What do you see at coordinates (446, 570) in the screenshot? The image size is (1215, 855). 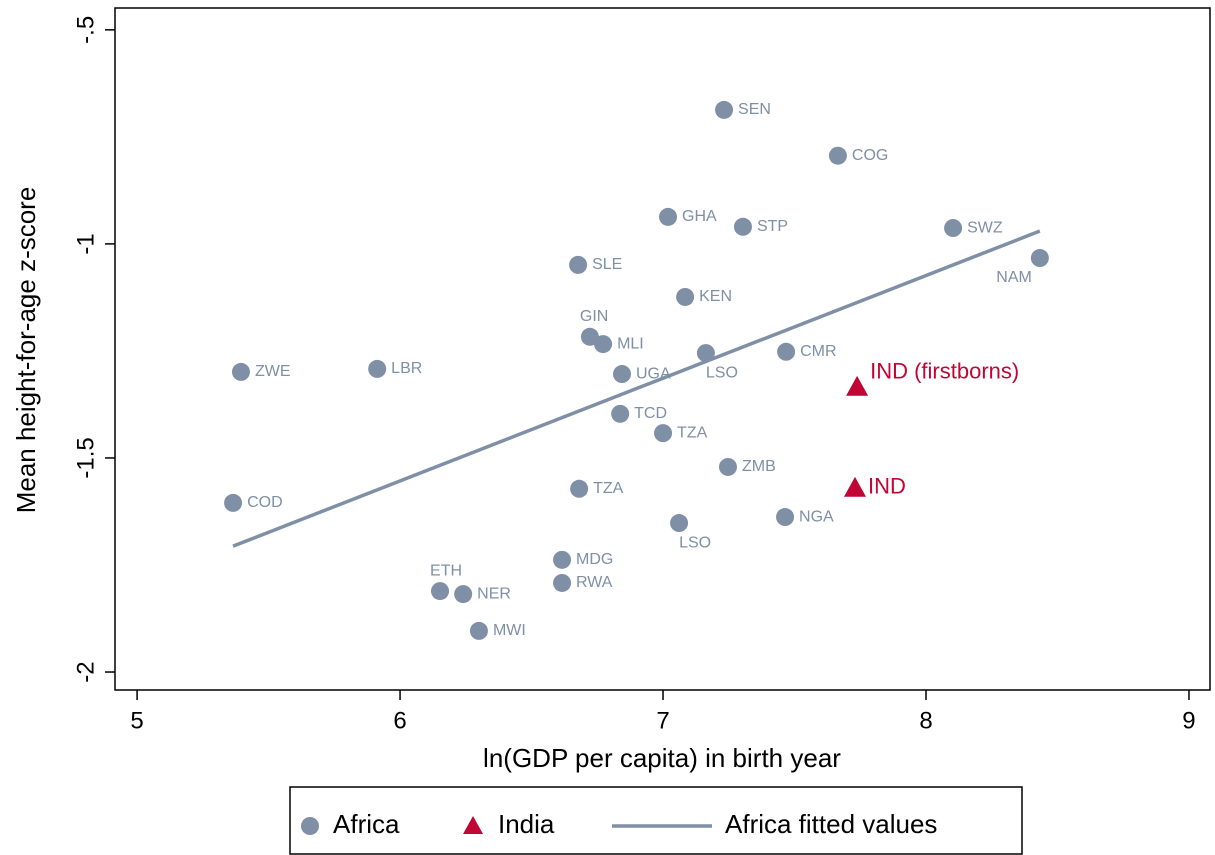 I see `point-label: ETH` at bounding box center [446, 570].